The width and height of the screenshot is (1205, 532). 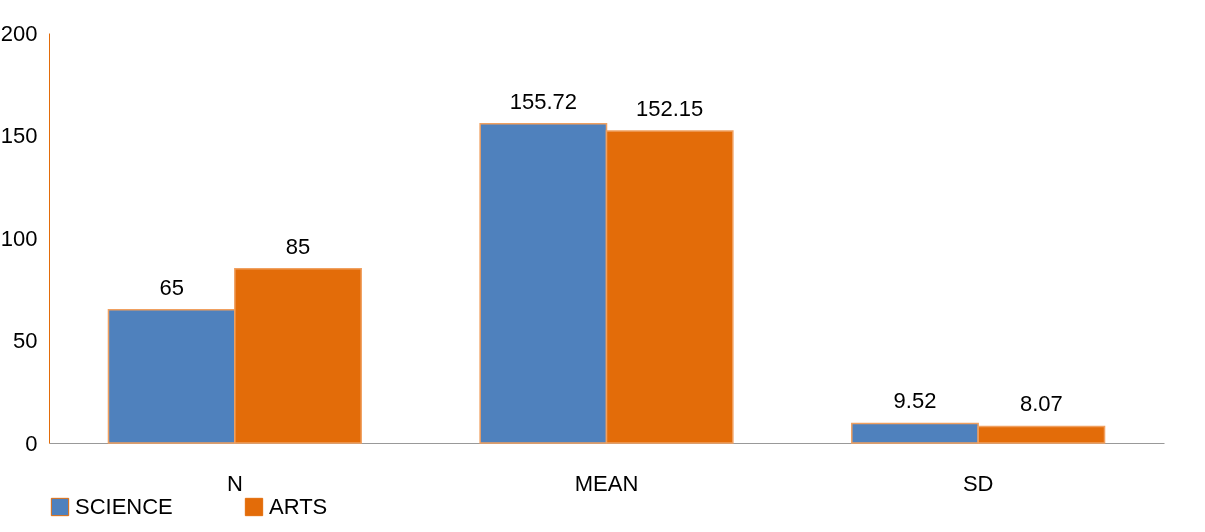 I want to click on legend-label: ARTS, so click(x=298, y=506).